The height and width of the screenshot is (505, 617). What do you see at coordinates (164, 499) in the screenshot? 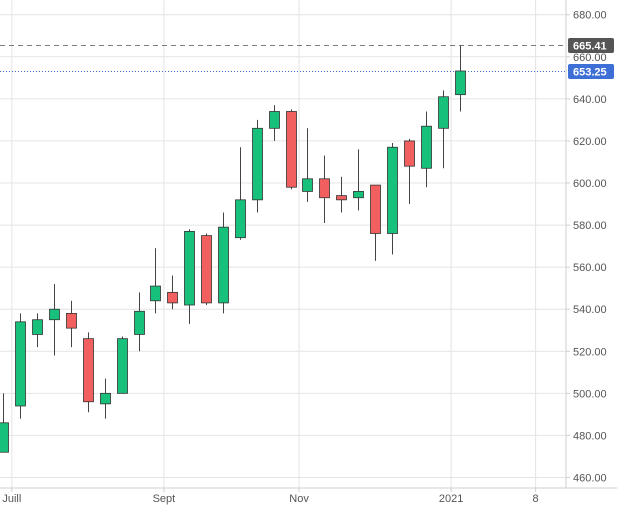
I see `x-tick-label: Sept` at bounding box center [164, 499].